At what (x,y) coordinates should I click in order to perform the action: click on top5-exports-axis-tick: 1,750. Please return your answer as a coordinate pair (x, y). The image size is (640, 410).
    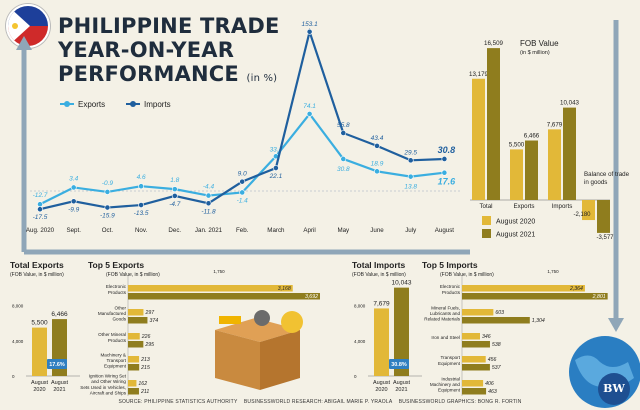
    Looking at the image, I should click on (219, 271).